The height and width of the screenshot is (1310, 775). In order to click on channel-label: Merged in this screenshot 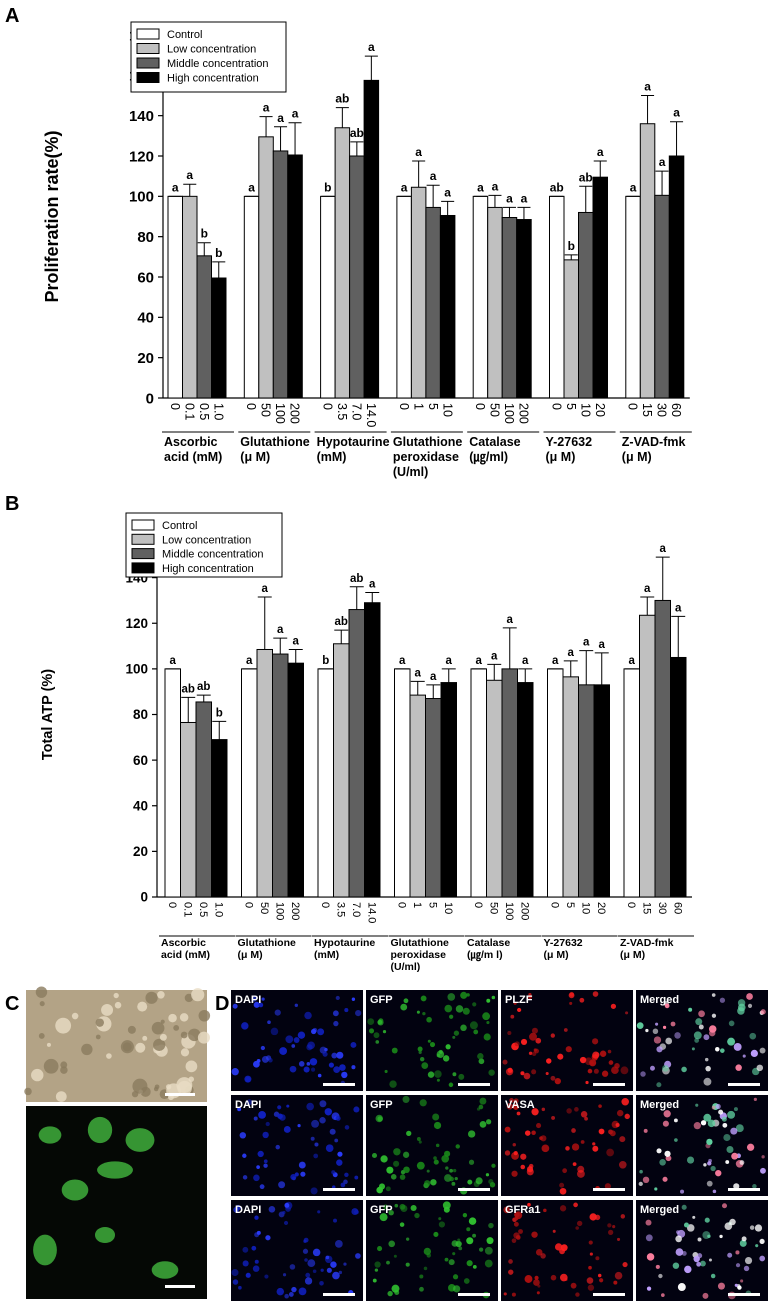, I will do `click(659, 1105)`.